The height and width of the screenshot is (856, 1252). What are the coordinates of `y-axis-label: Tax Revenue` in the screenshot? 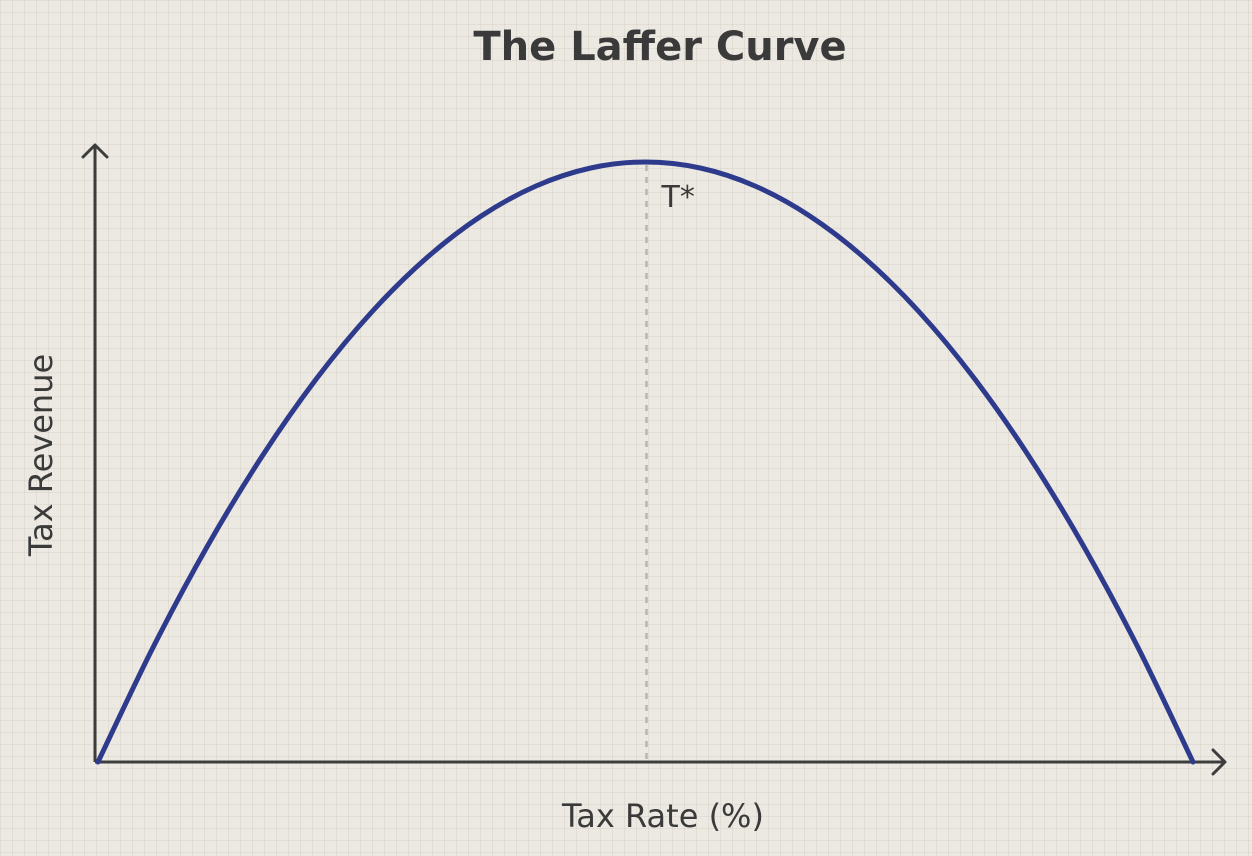 It's located at (41, 455).